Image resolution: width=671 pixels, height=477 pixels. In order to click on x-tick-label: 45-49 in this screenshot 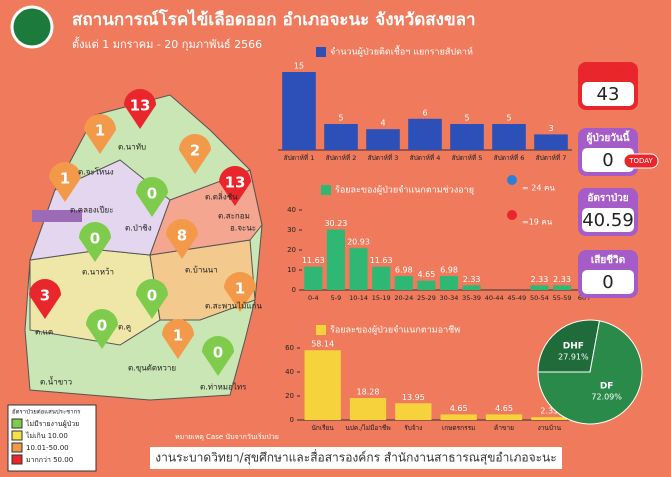, I will do `click(516, 298)`.